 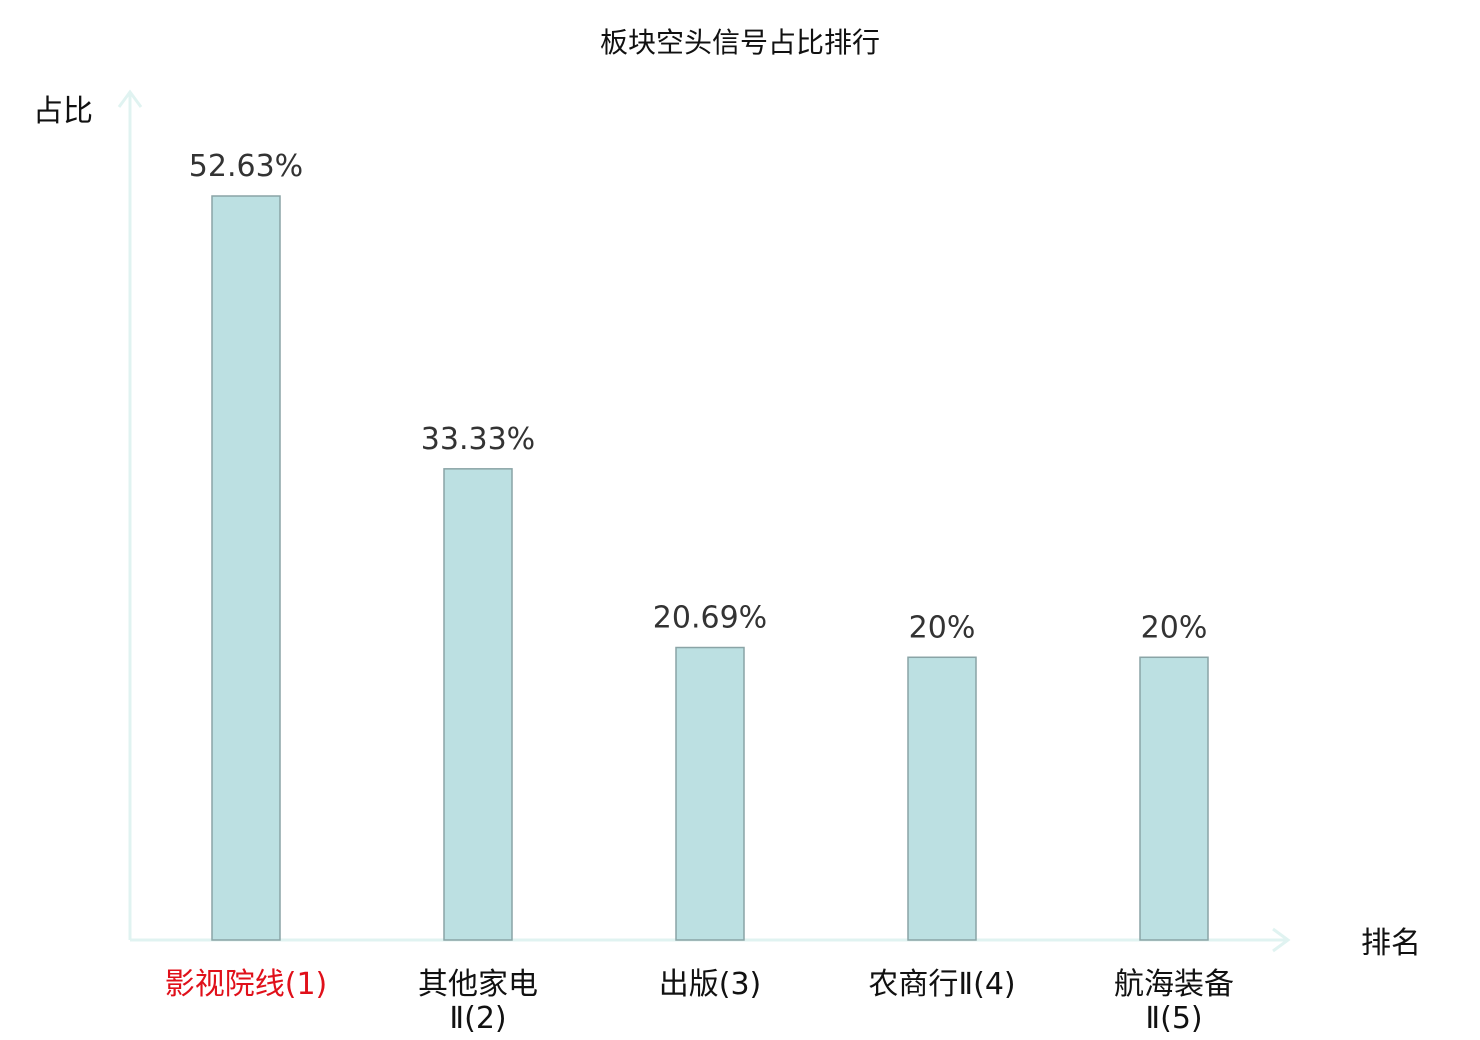 What do you see at coordinates (246, 166) in the screenshot?
I see `data-label: 52.63%` at bounding box center [246, 166].